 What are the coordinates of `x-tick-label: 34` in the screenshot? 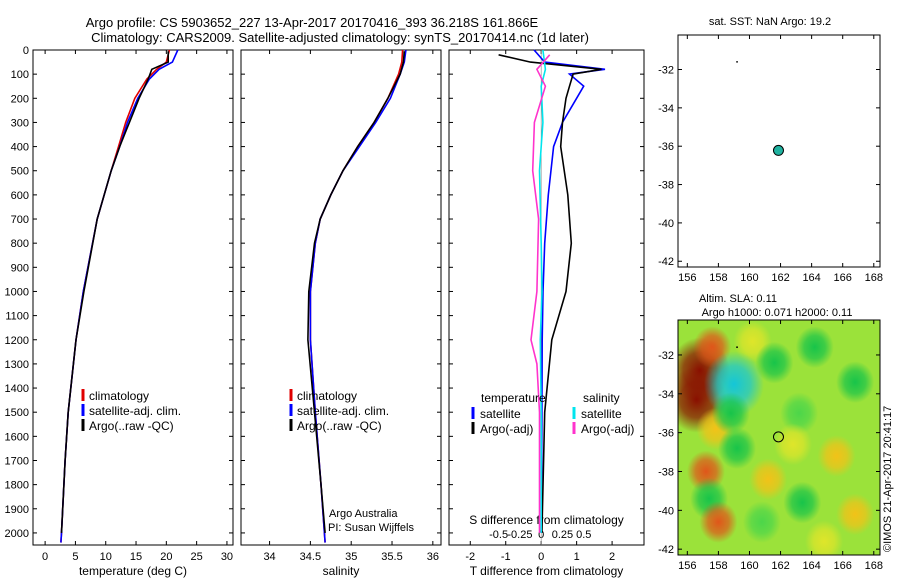 It's located at (269, 557).